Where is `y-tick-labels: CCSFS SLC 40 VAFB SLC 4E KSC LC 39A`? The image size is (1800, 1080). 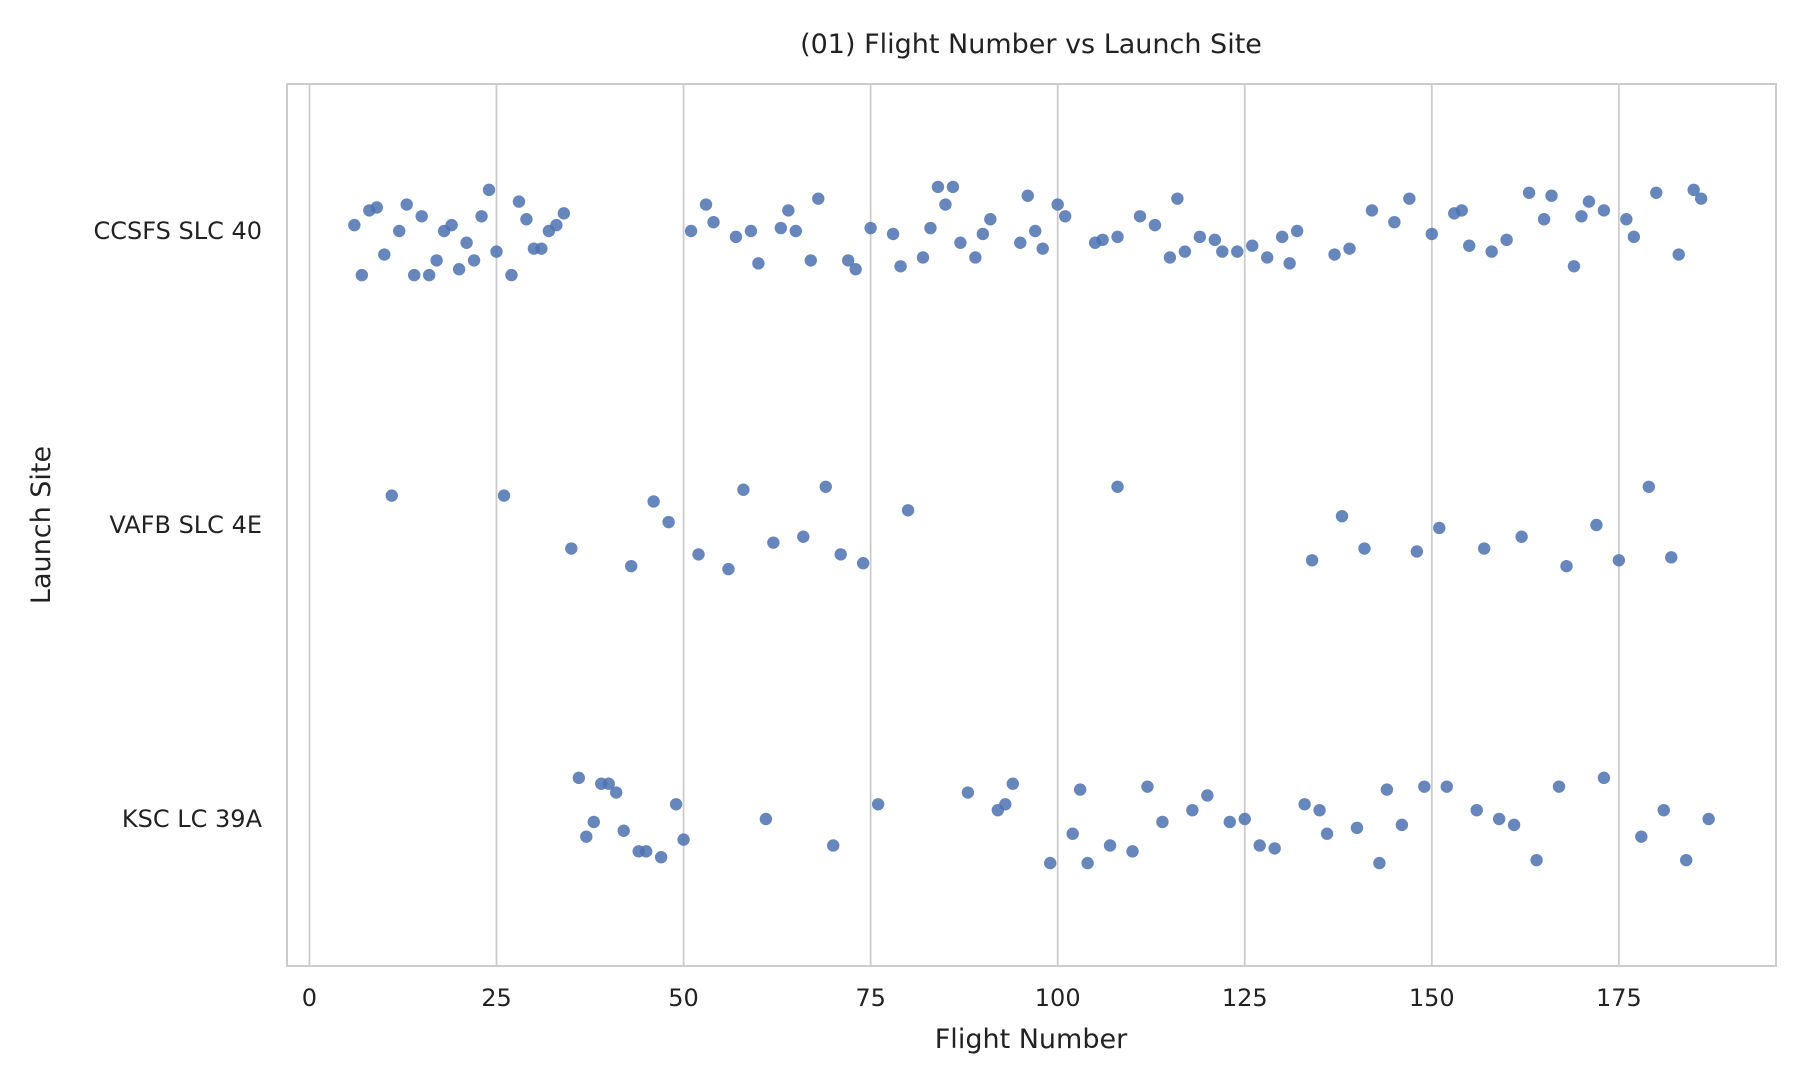 y-tick-labels: CCSFS SLC 40 VAFB SLC 4E KSC LC 39A is located at coordinates (177, 525).